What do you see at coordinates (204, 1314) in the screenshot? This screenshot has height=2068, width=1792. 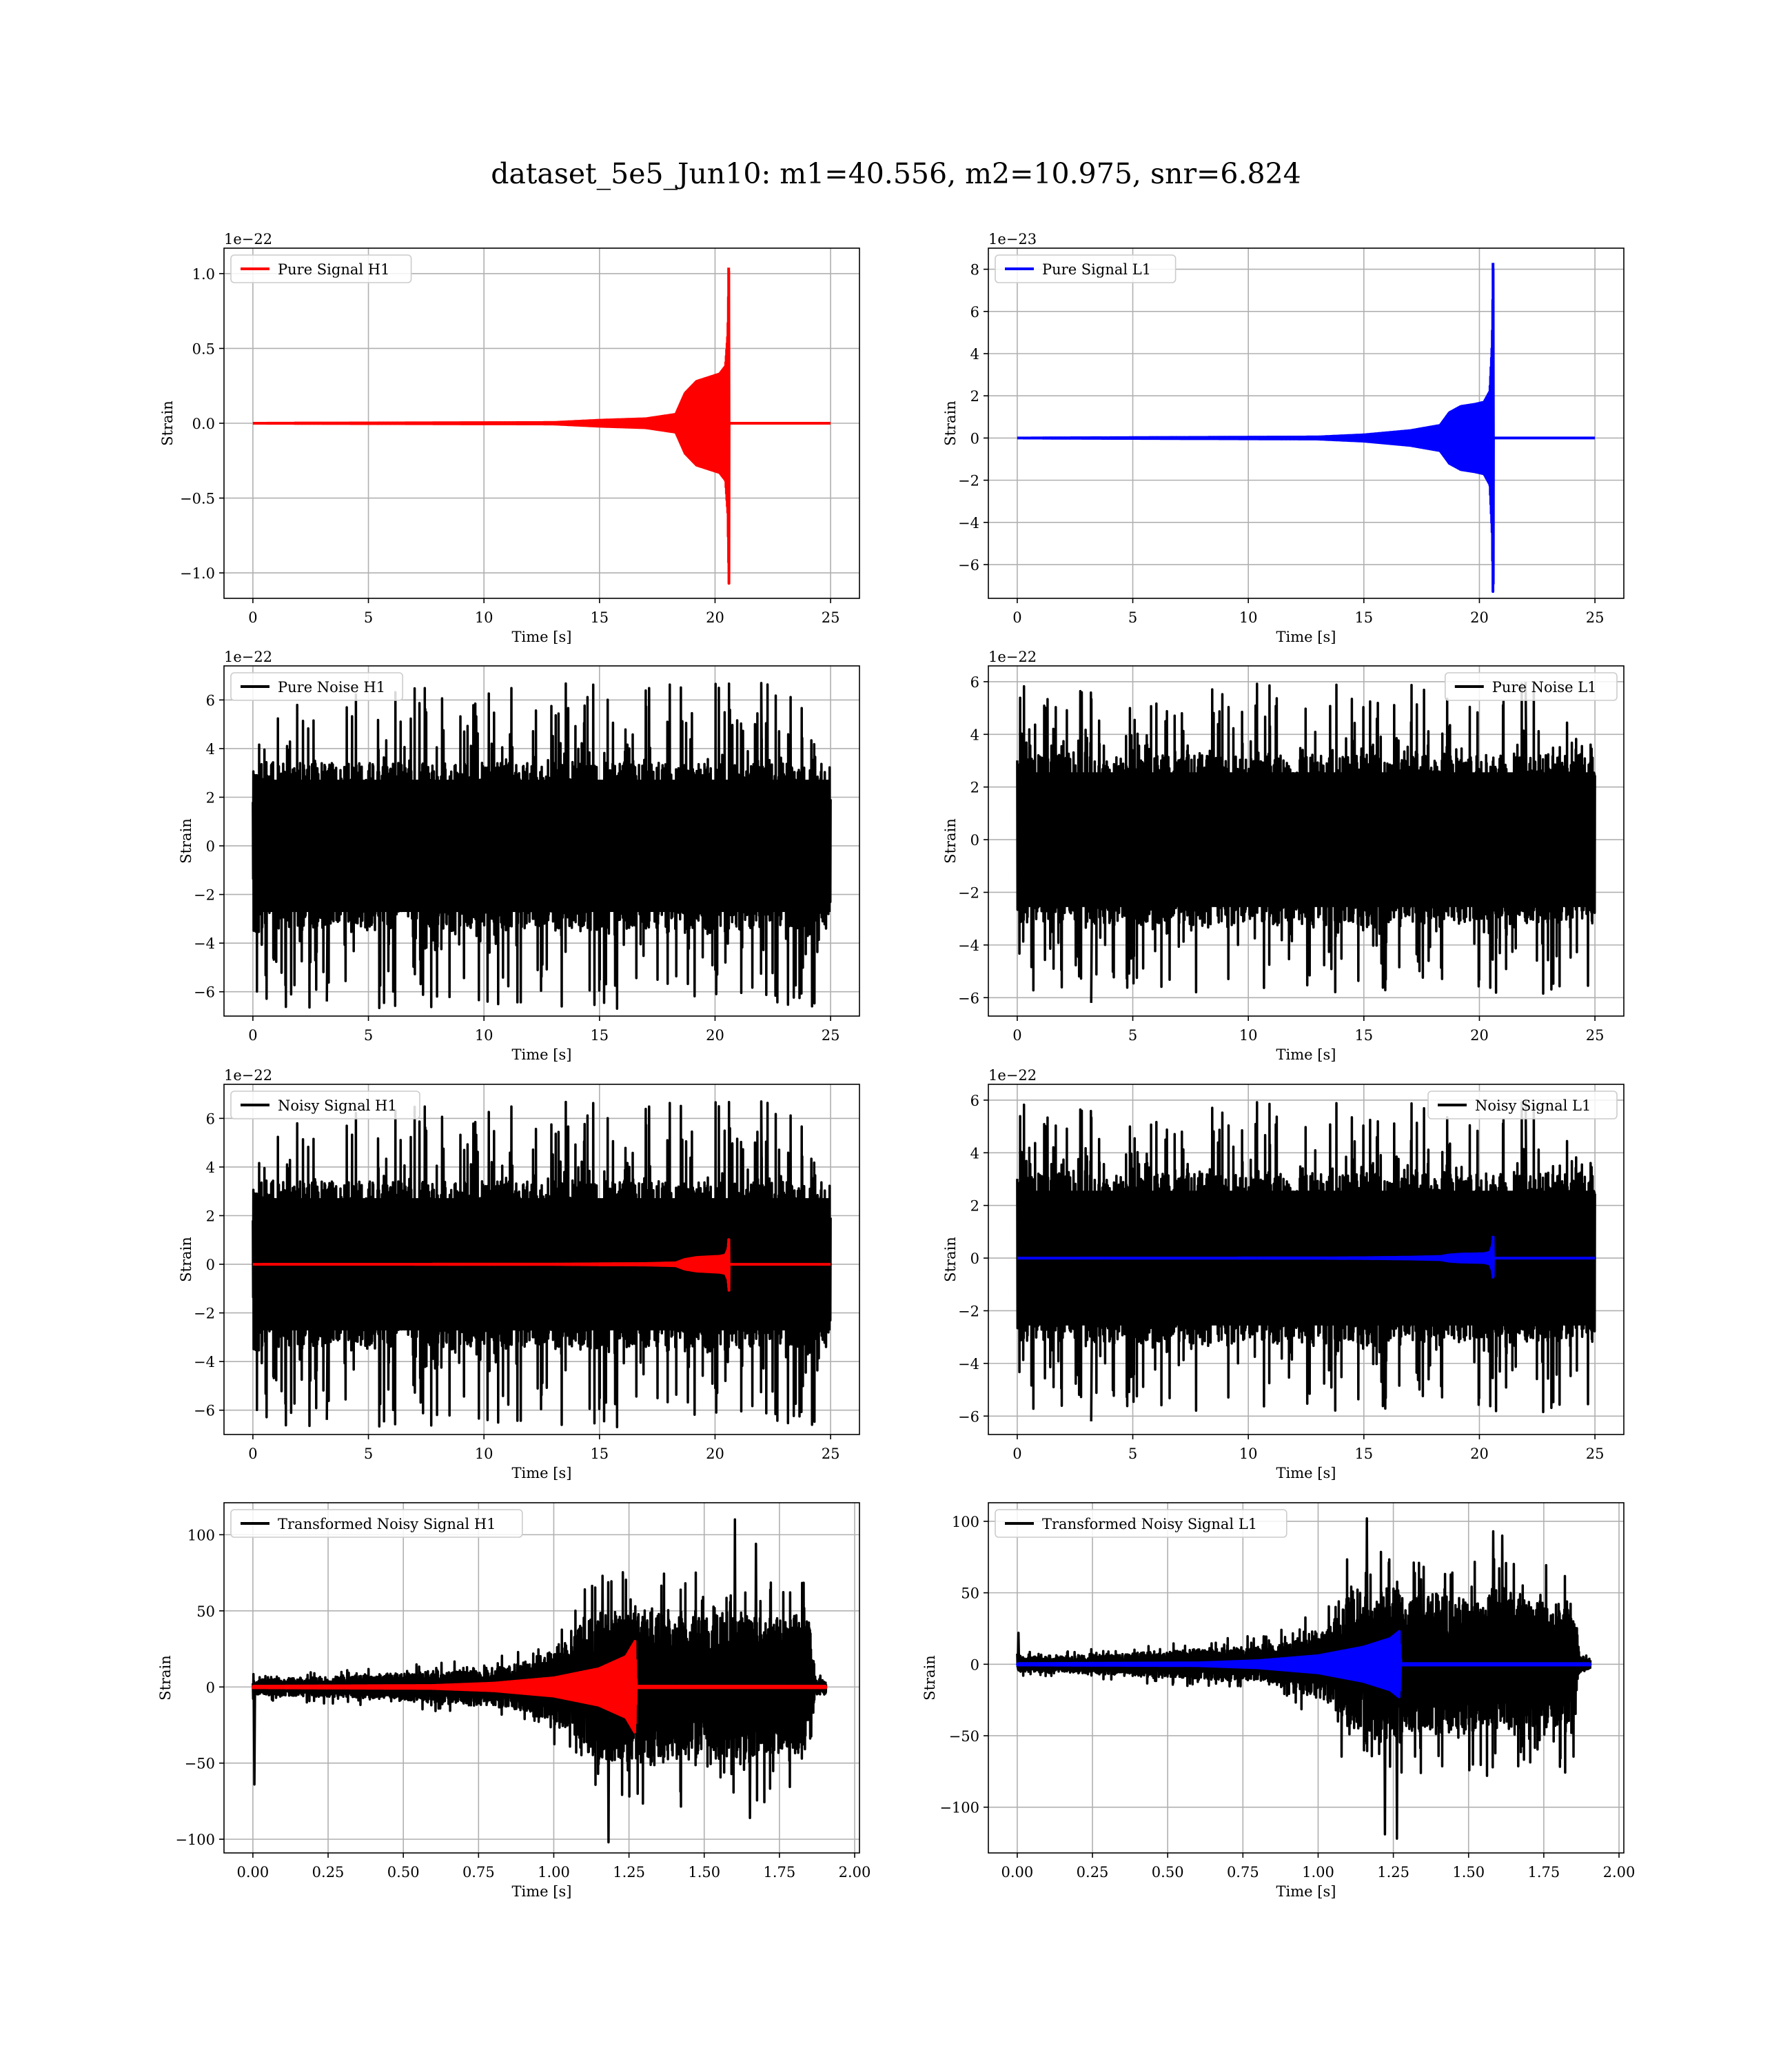 I see `y-tick-label: −2` at bounding box center [204, 1314].